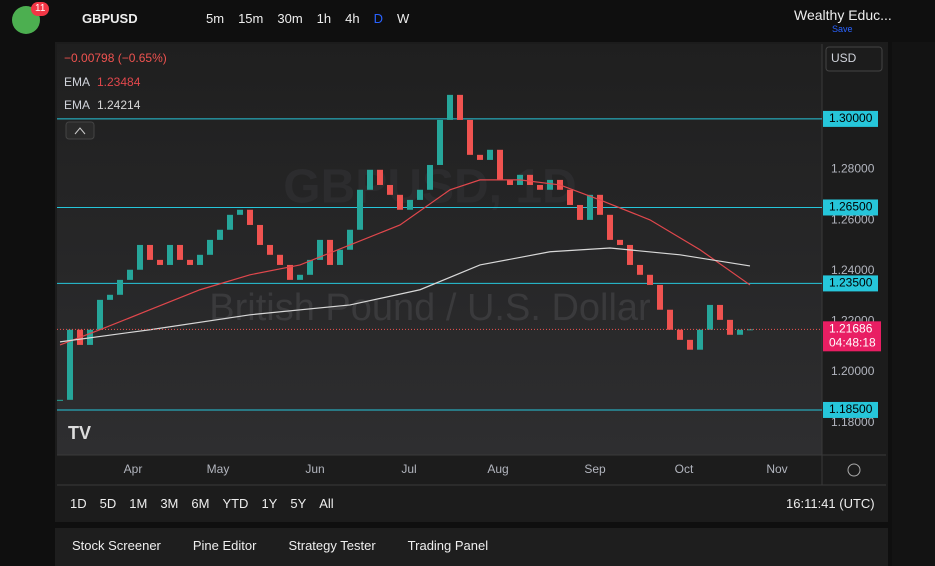 The width and height of the screenshot is (935, 566). What do you see at coordinates (138, 503) in the screenshot?
I see `range: 1M` at bounding box center [138, 503].